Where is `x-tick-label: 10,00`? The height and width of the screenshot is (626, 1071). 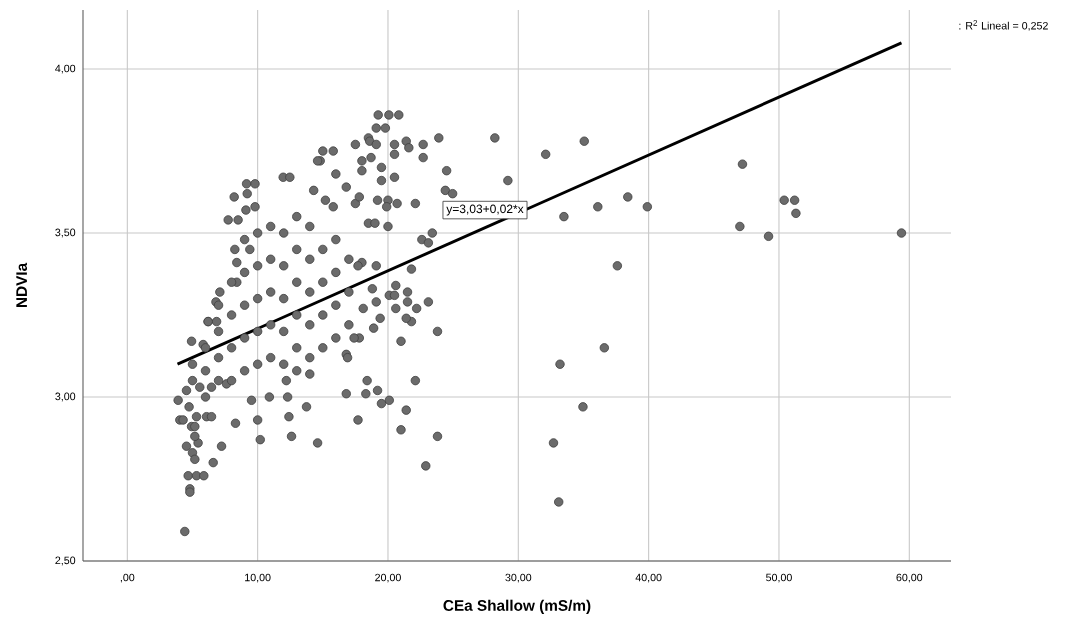 x-tick-label: 10,00 is located at coordinates (258, 578).